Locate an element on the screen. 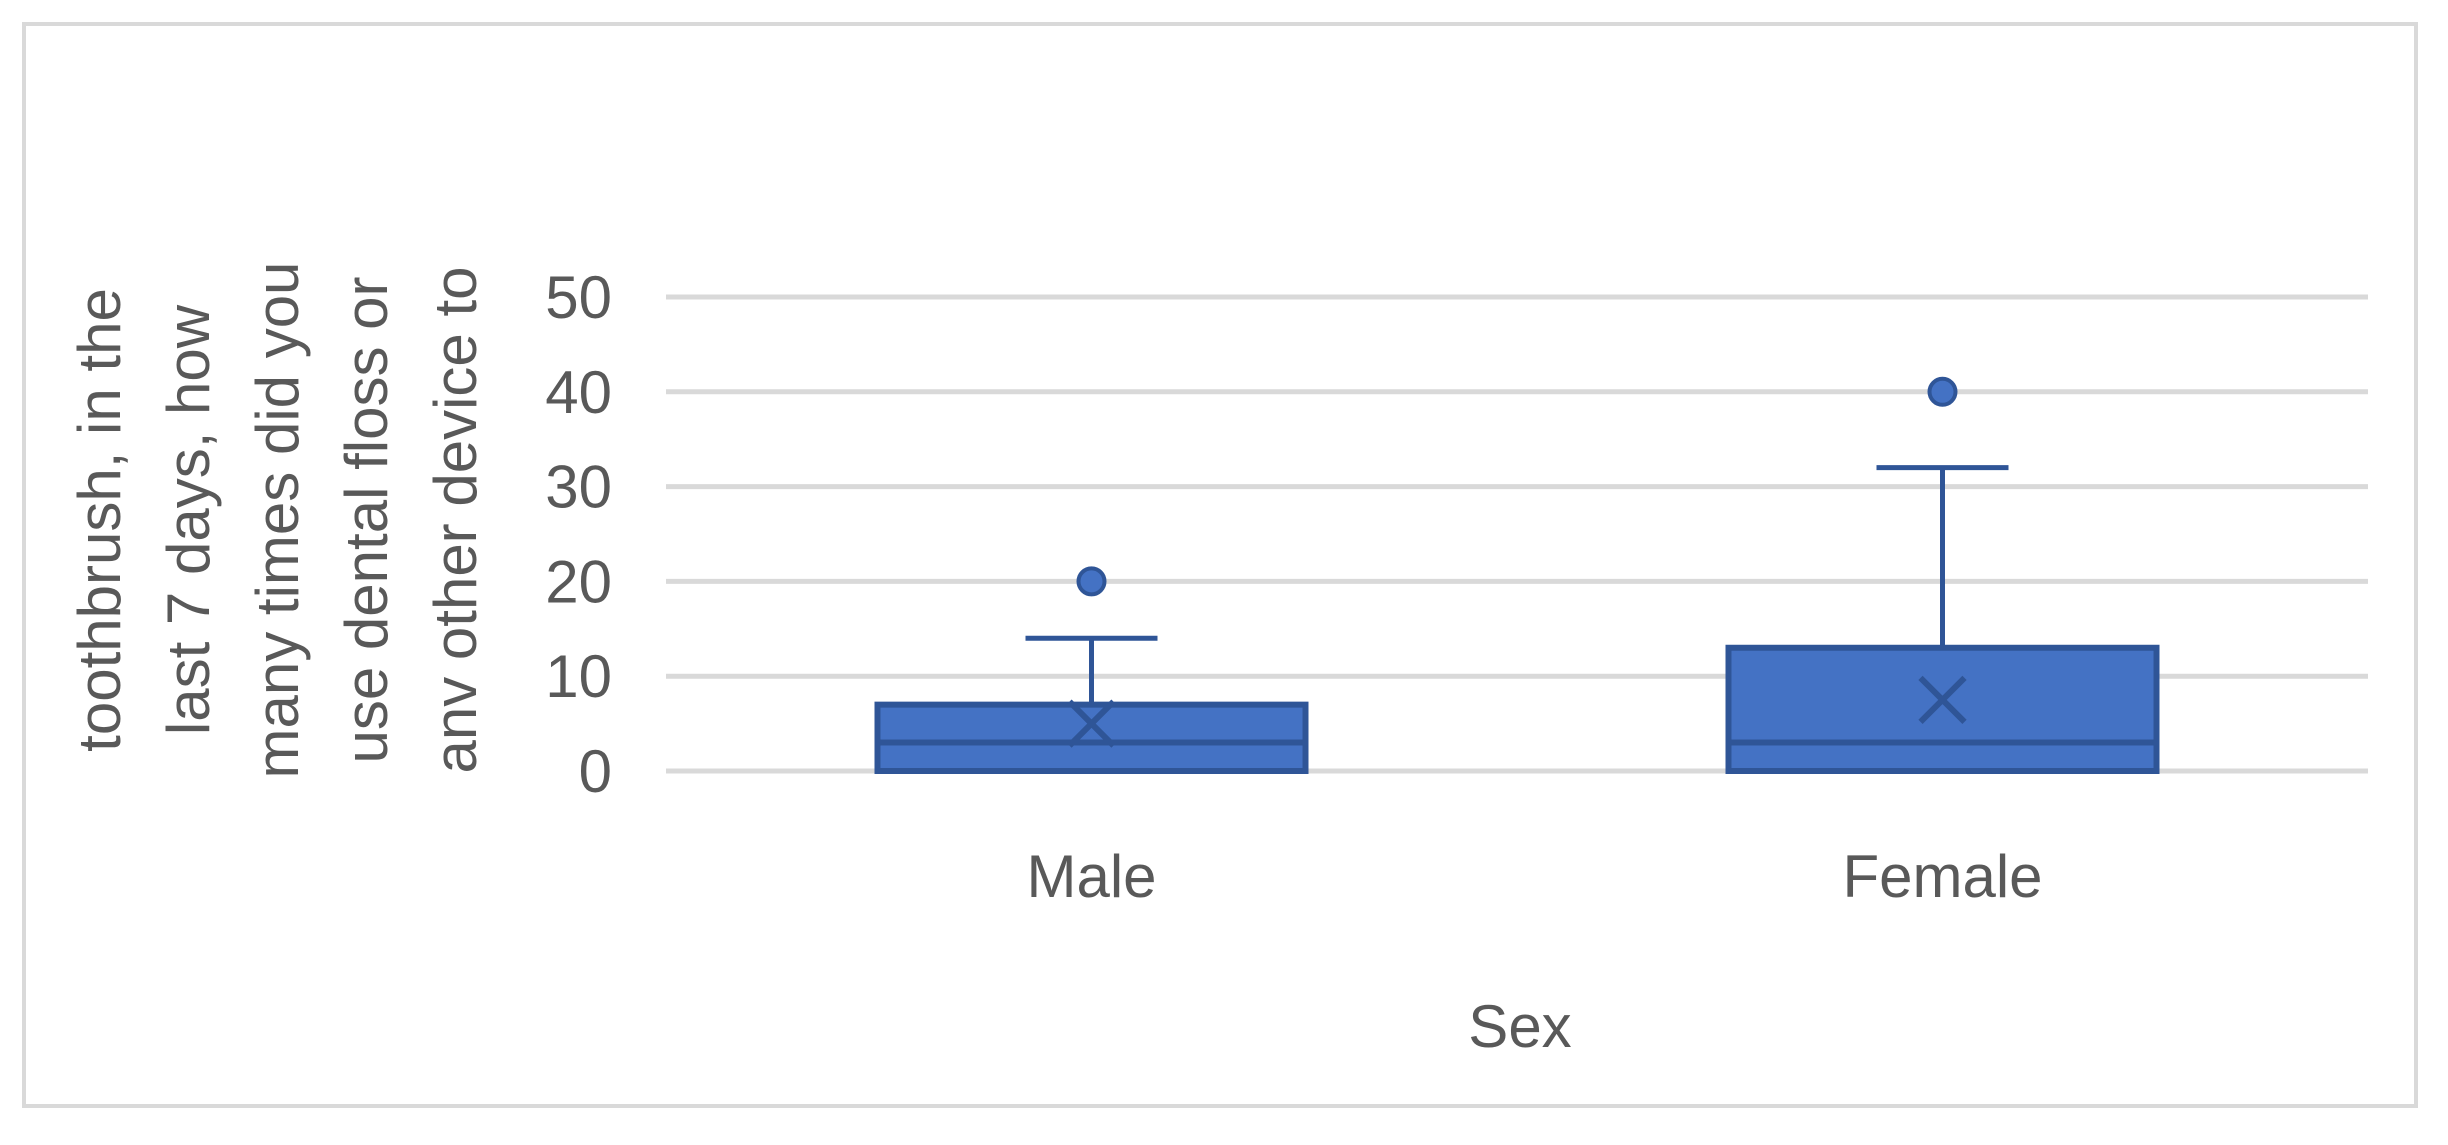 The height and width of the screenshot is (1145, 2448). y-tick-label: 10 is located at coordinates (578, 676).